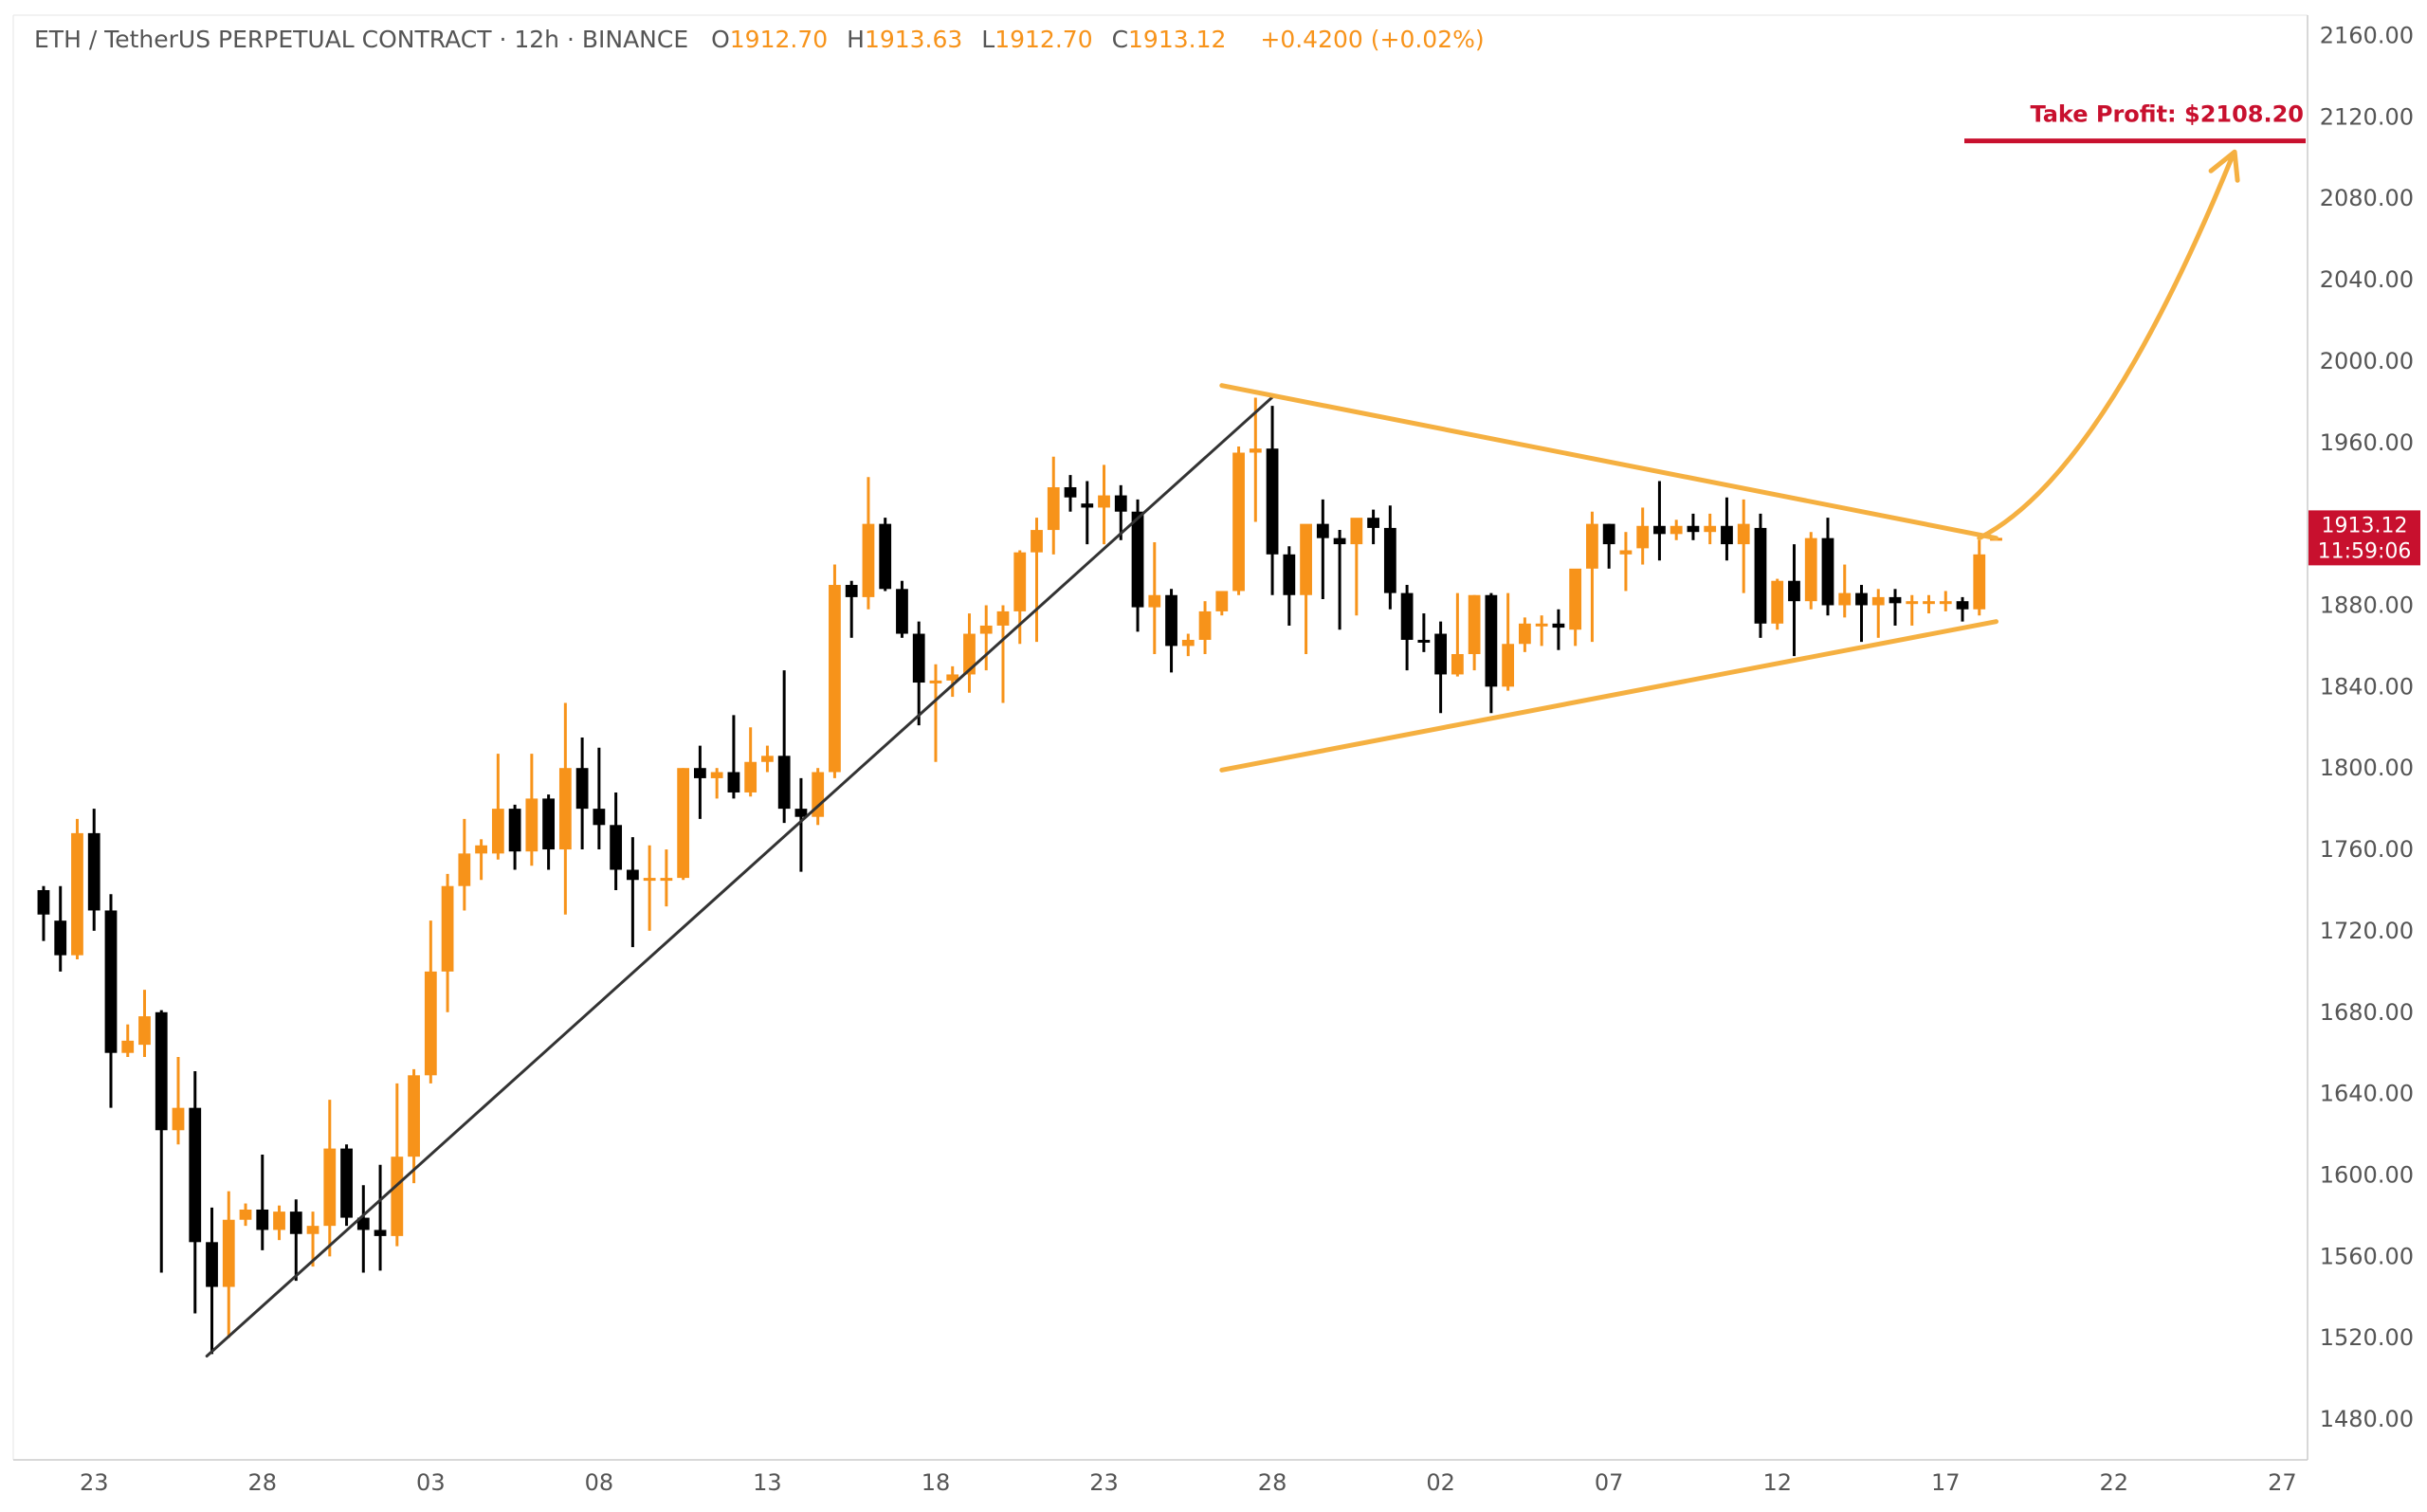  What do you see at coordinates (988, 39) in the screenshot?
I see `low-label: L` at bounding box center [988, 39].